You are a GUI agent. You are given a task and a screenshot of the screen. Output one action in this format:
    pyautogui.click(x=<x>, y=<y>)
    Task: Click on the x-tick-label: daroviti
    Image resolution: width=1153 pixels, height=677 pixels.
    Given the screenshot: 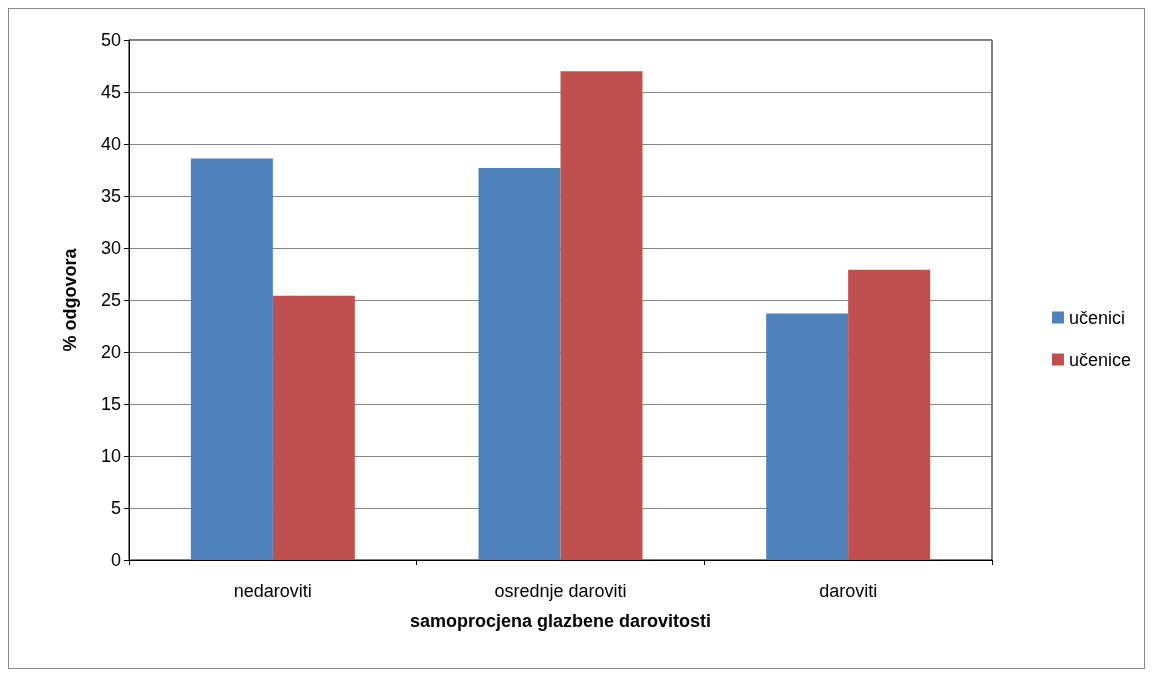 What is the action you would take?
    pyautogui.click(x=848, y=591)
    